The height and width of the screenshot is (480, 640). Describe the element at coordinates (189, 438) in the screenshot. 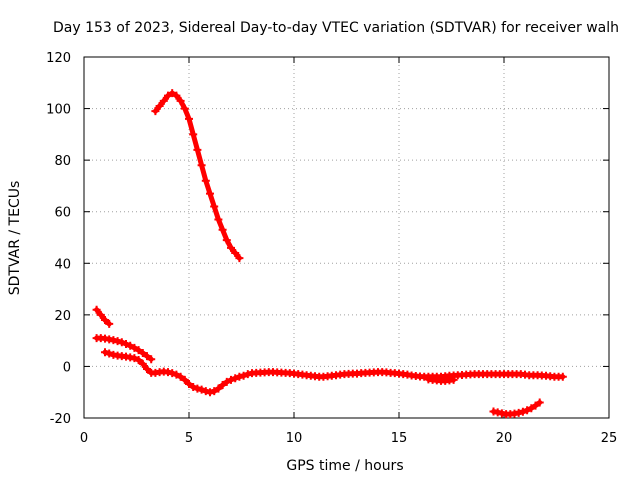

I see `x-tick-label: 5` at that location.